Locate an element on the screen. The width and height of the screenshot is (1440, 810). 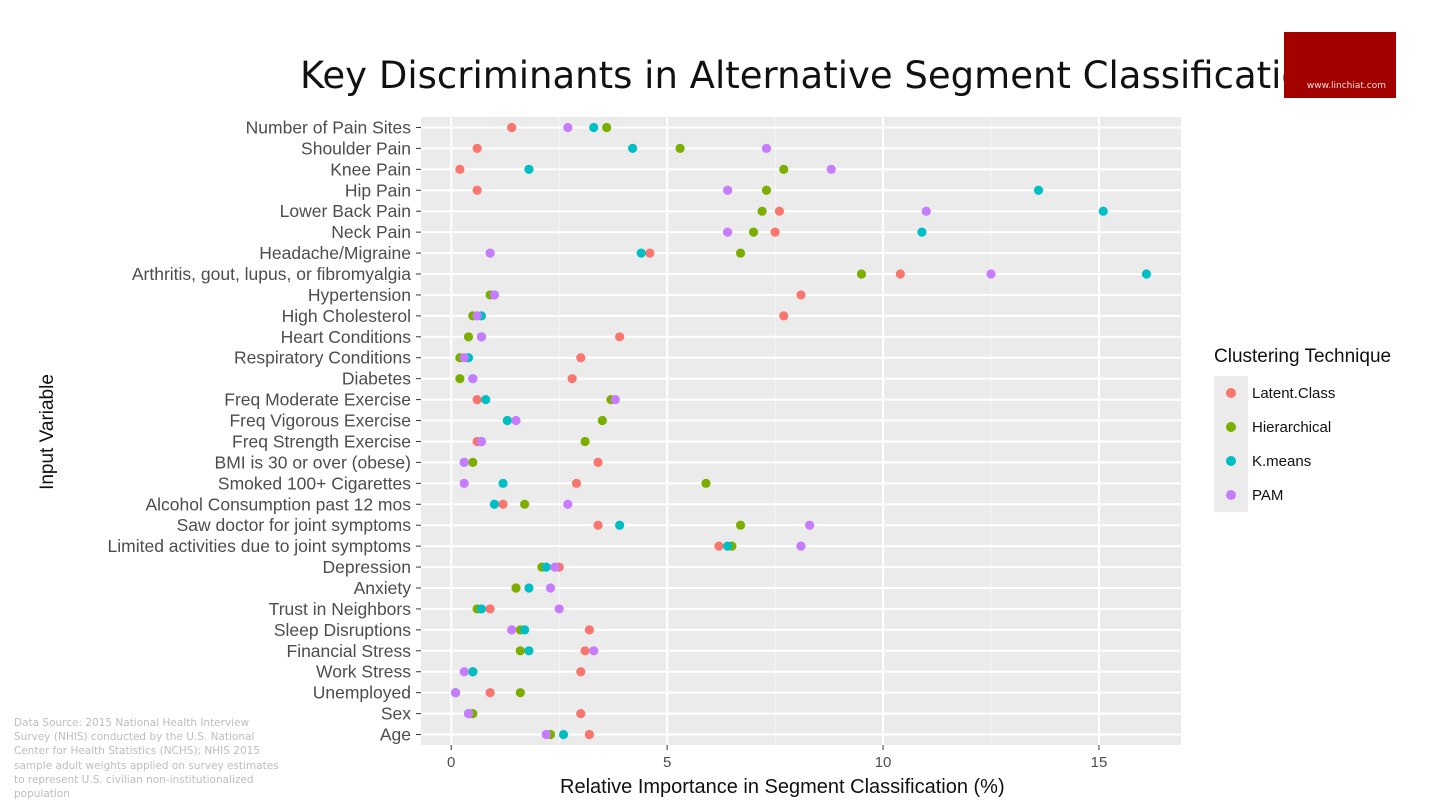
y-tick-label: Age is located at coordinates (395, 735).